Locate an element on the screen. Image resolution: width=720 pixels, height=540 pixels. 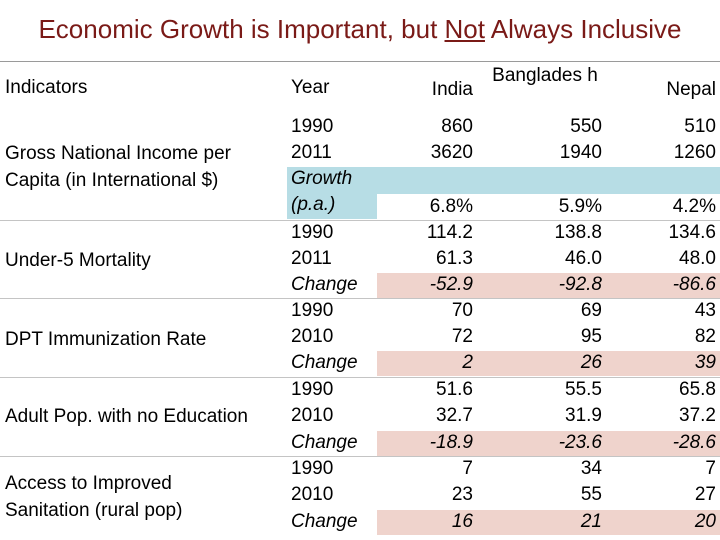
india-value: 2 is located at coordinates (467, 362).